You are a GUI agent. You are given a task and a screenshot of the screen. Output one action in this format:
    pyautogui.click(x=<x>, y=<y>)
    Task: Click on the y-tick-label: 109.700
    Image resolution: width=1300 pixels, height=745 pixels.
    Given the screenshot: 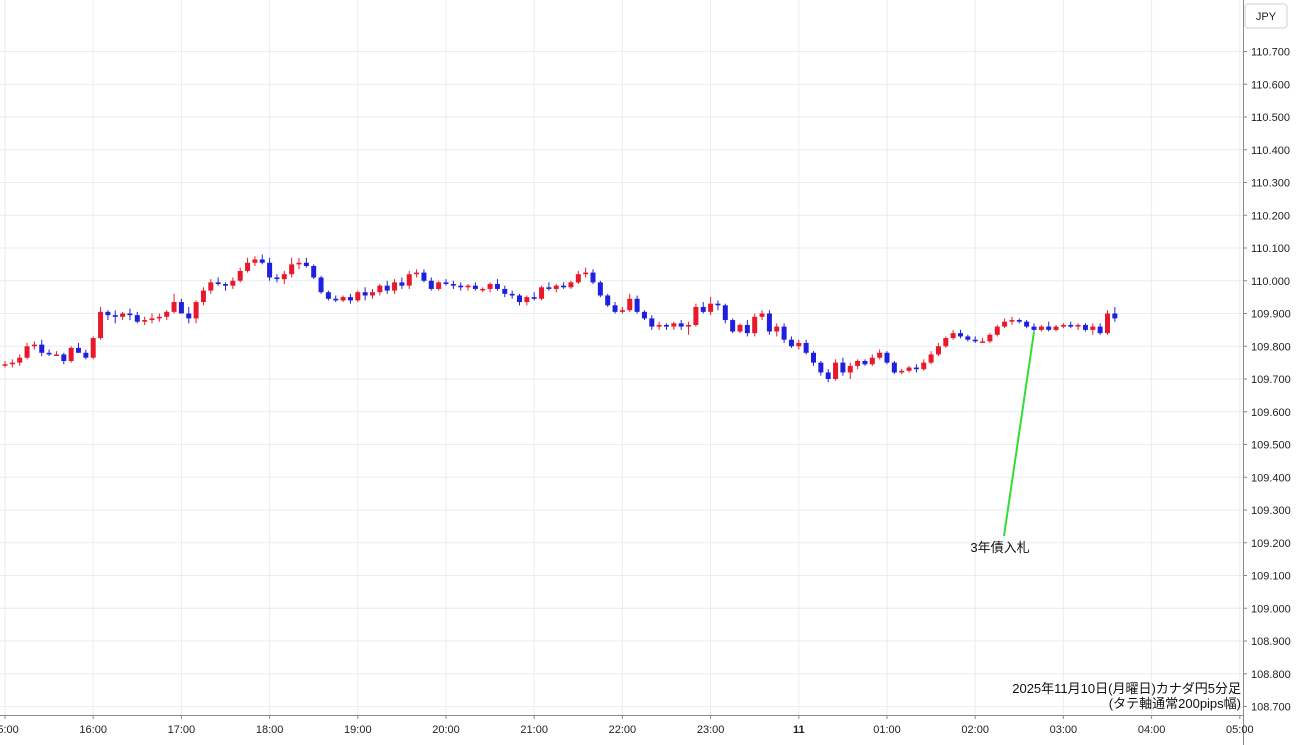 What is the action you would take?
    pyautogui.click(x=1271, y=380)
    